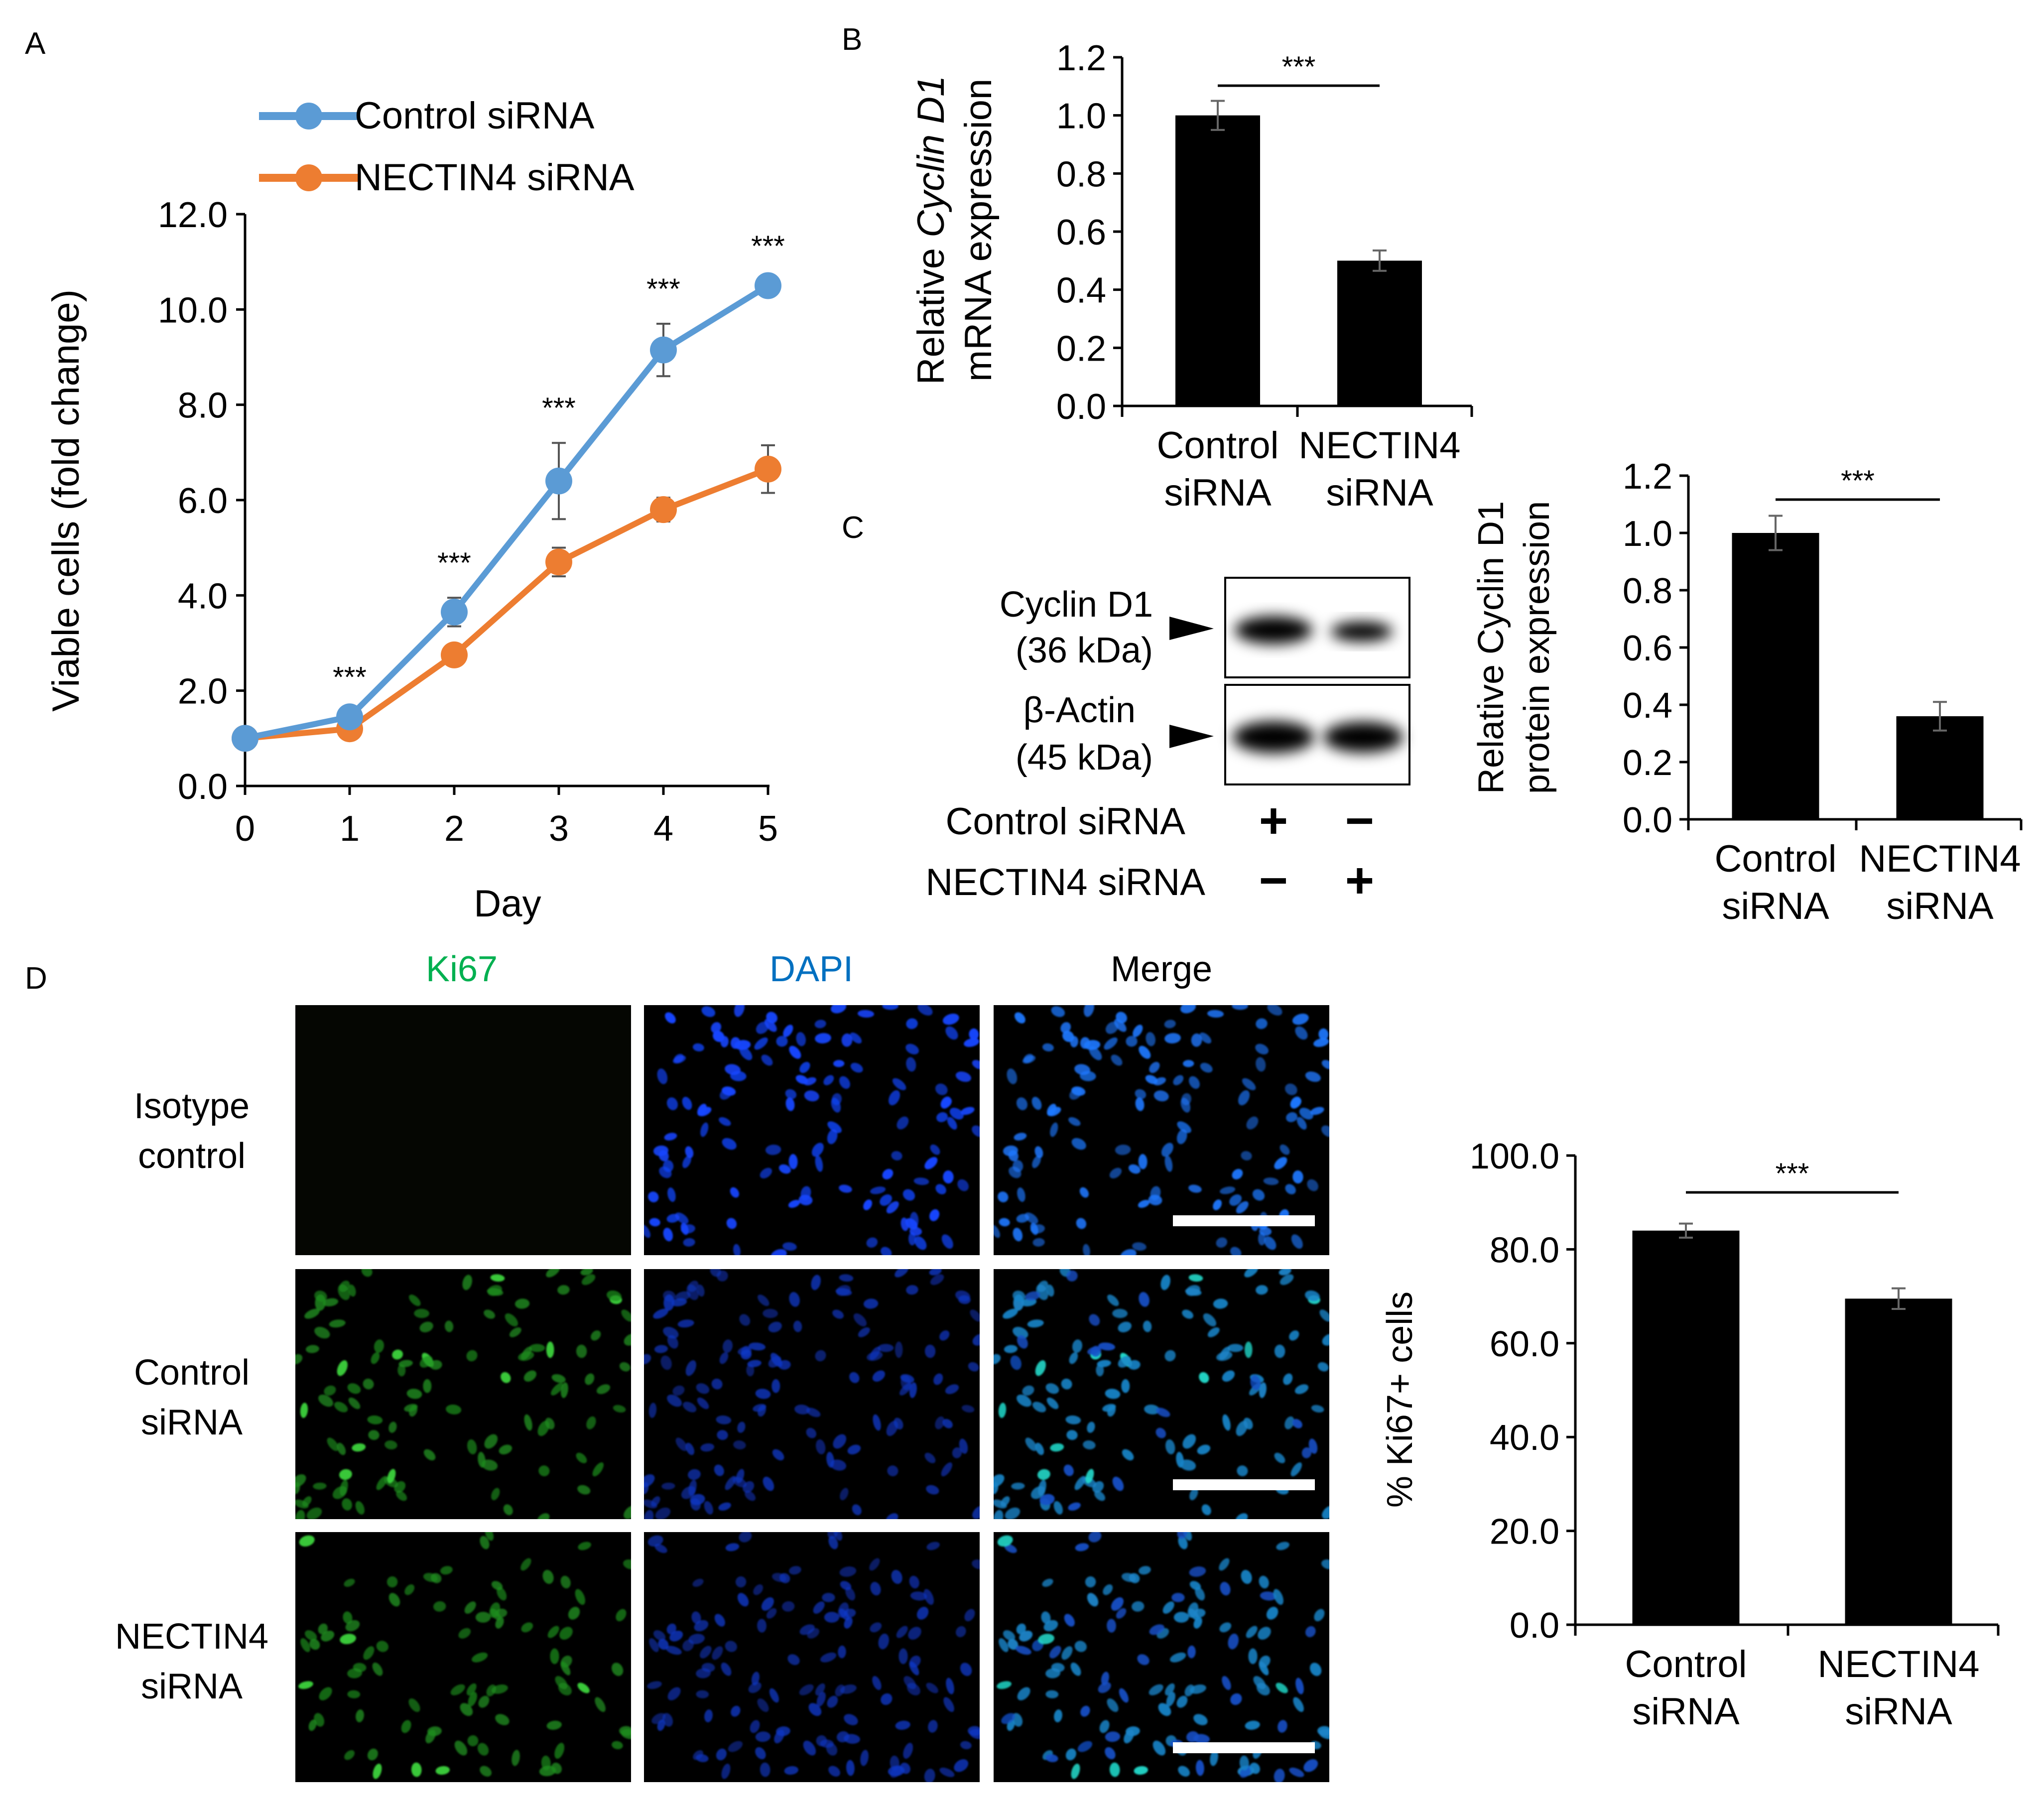  Describe the element at coordinates (508, 904) in the screenshot. I see `chart-a-x-label: Day` at that location.